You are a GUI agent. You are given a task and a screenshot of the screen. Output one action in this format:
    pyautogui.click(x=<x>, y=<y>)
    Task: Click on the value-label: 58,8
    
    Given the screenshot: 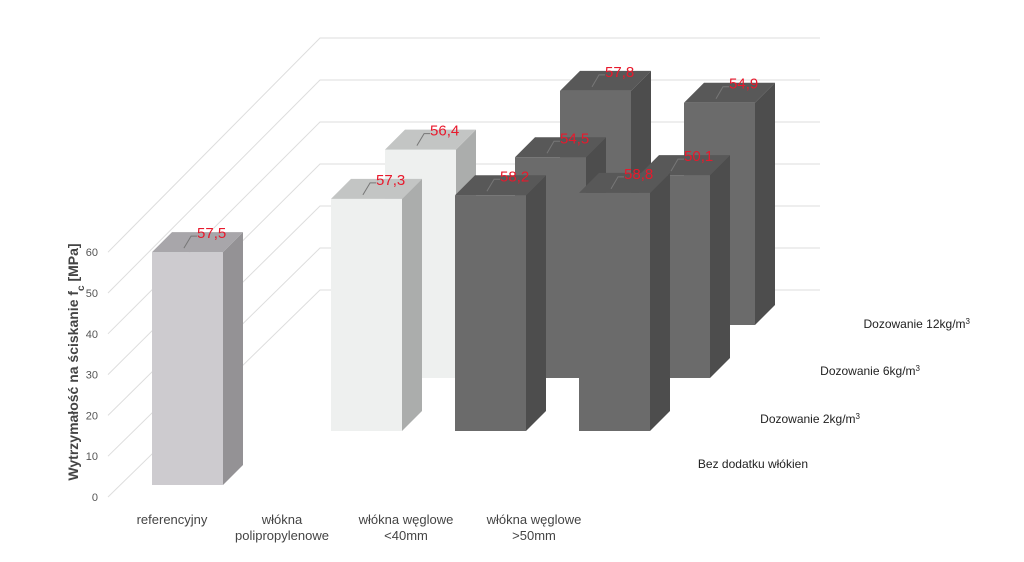 What is the action you would take?
    pyautogui.click(x=638, y=174)
    